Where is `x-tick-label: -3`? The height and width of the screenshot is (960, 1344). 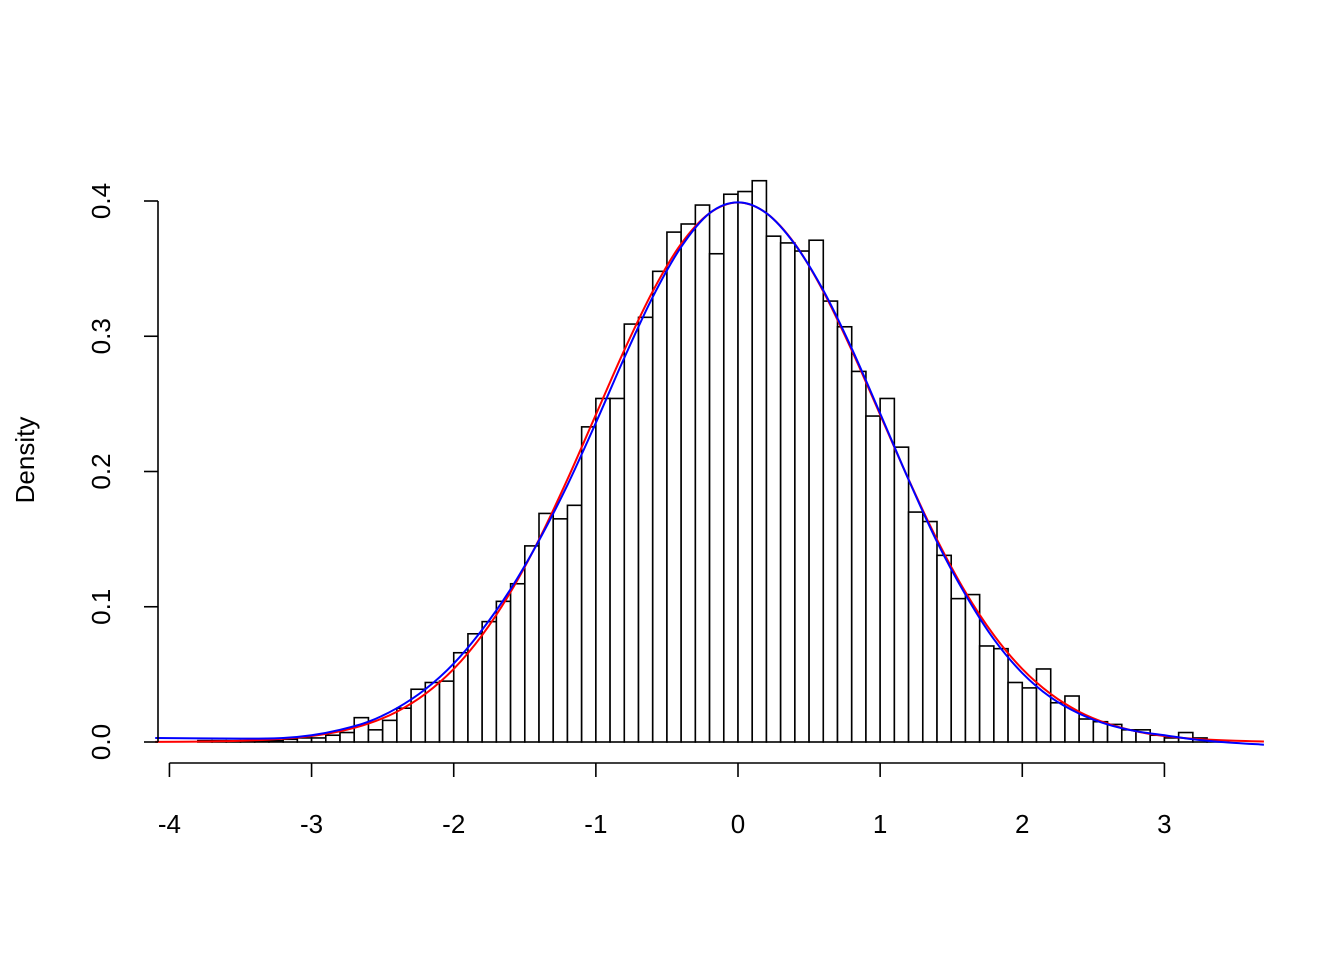 x-tick-label: -3 is located at coordinates (311, 824).